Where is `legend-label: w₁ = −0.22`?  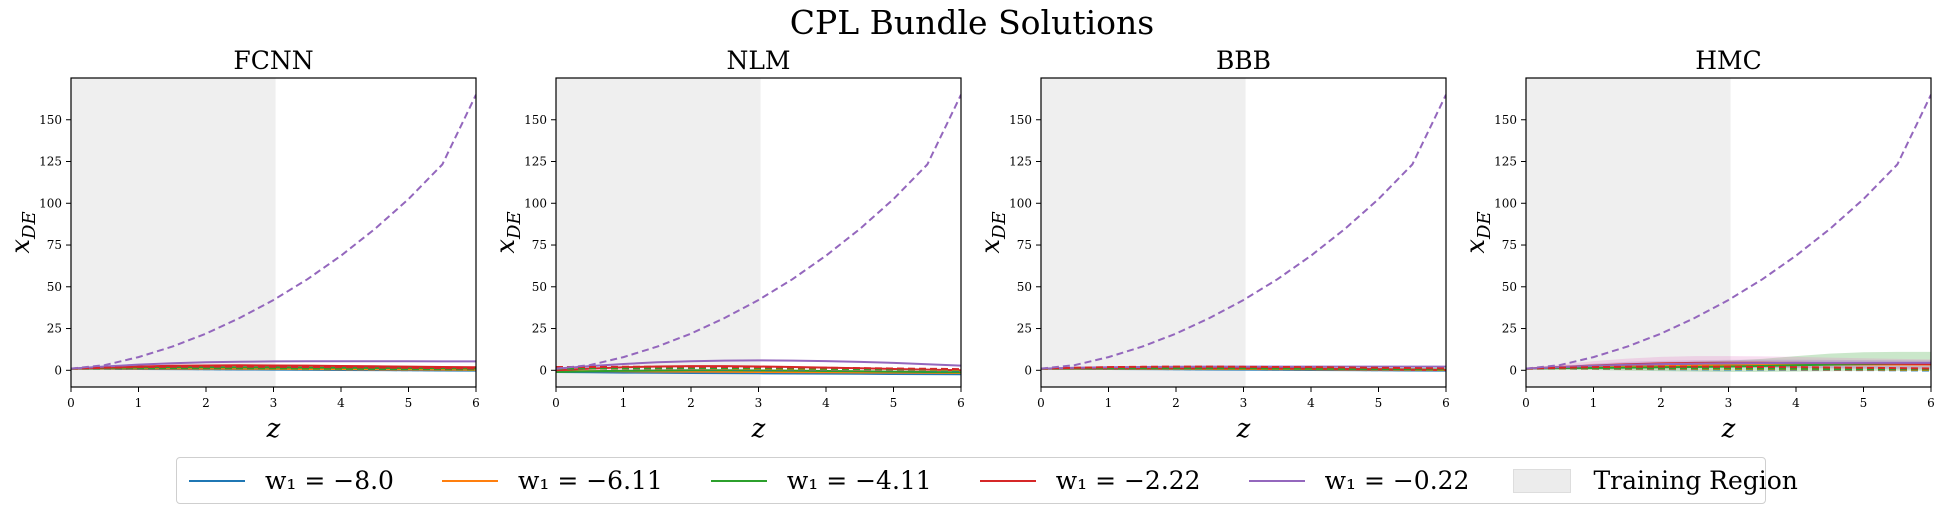
legend-label: w₁ = −0.22 is located at coordinates (1397, 480).